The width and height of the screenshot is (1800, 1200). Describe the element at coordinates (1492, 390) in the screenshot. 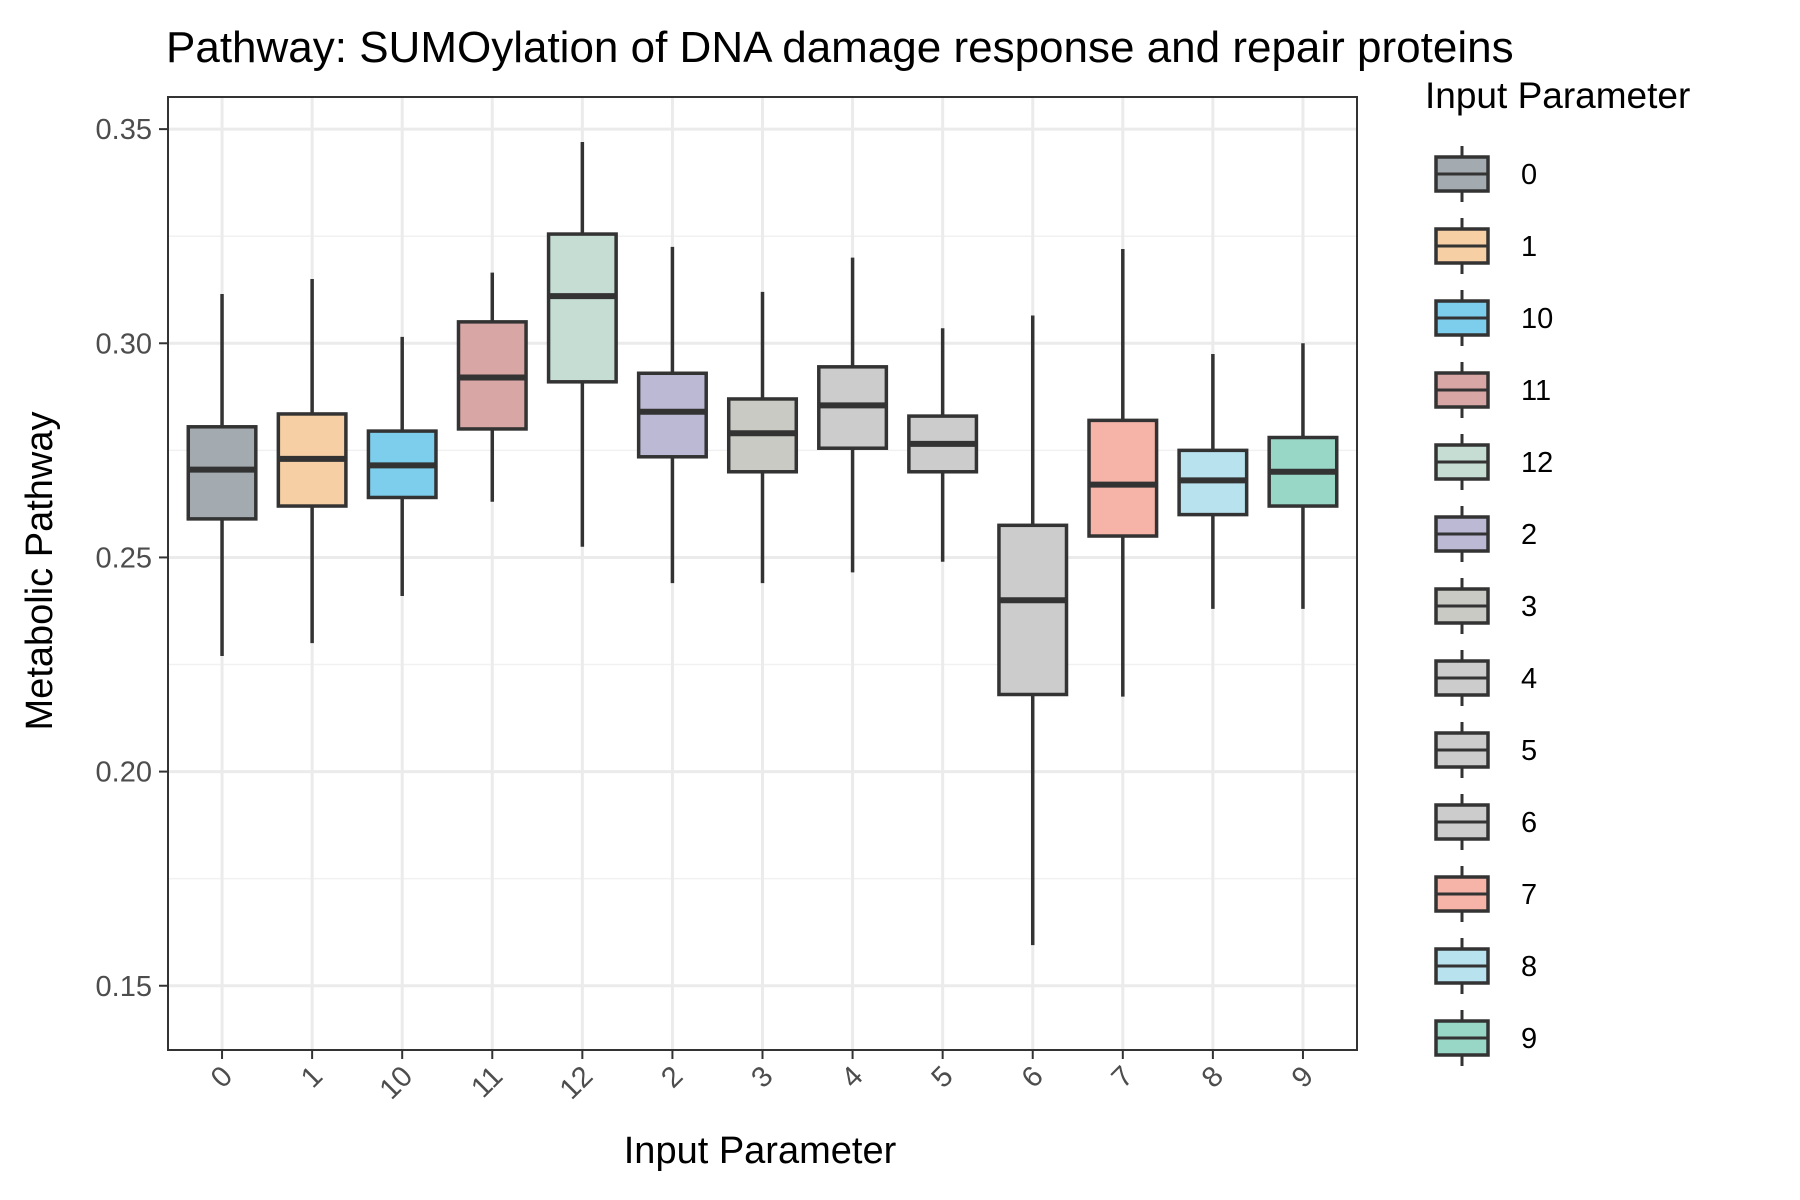

I see `legend-item-11: 11` at that location.